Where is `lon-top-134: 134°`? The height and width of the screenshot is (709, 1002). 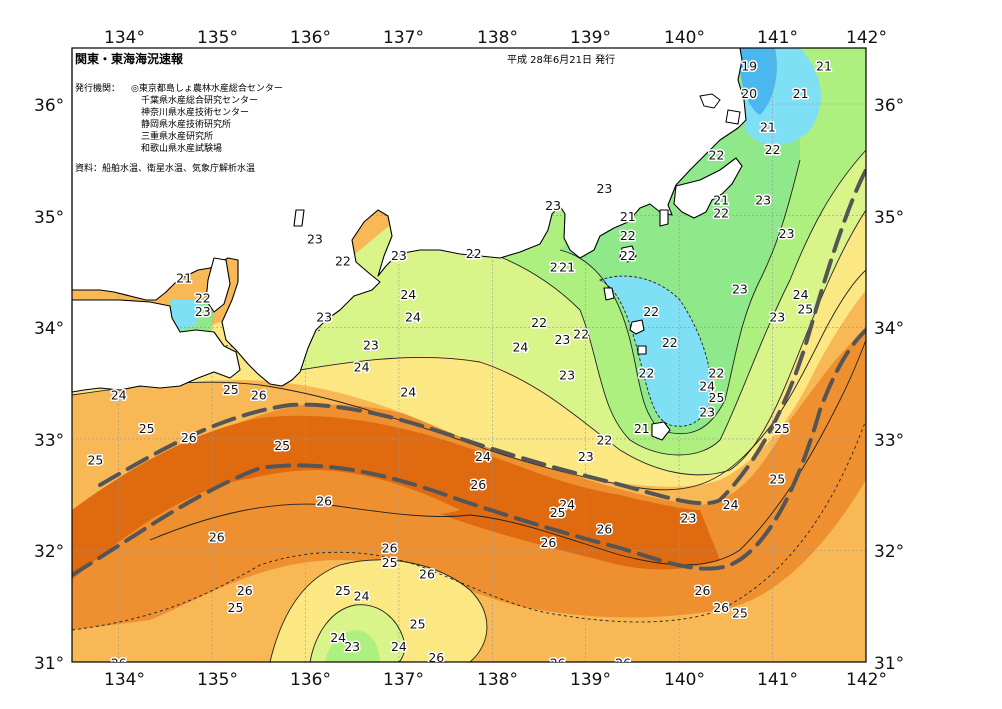 lon-top-134: 134° is located at coordinates (124, 38).